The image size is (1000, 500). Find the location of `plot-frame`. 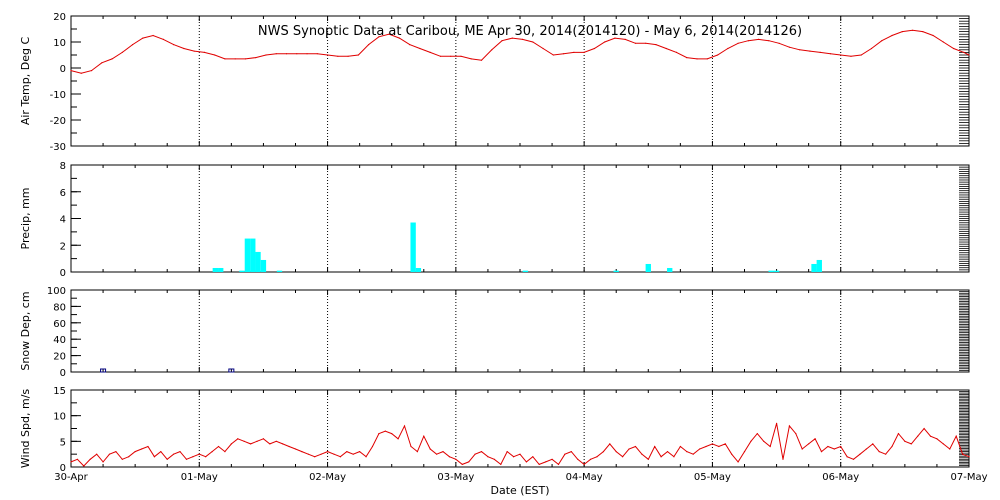

plot-frame is located at coordinates (520, 428).